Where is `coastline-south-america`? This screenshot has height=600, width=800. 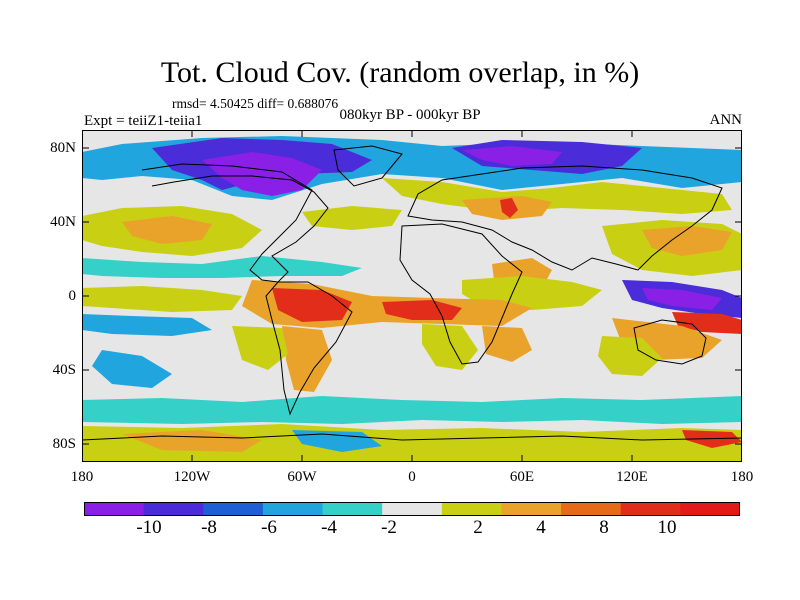
coastline-south-america is located at coordinates (309, 348).